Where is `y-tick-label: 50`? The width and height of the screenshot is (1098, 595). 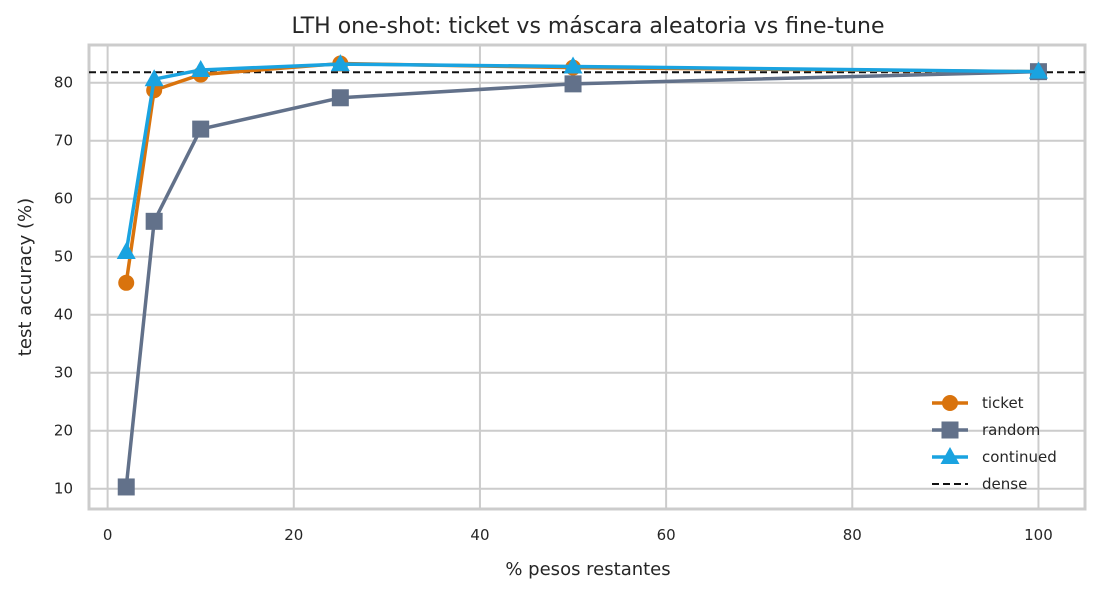 y-tick-label: 50 is located at coordinates (63, 257).